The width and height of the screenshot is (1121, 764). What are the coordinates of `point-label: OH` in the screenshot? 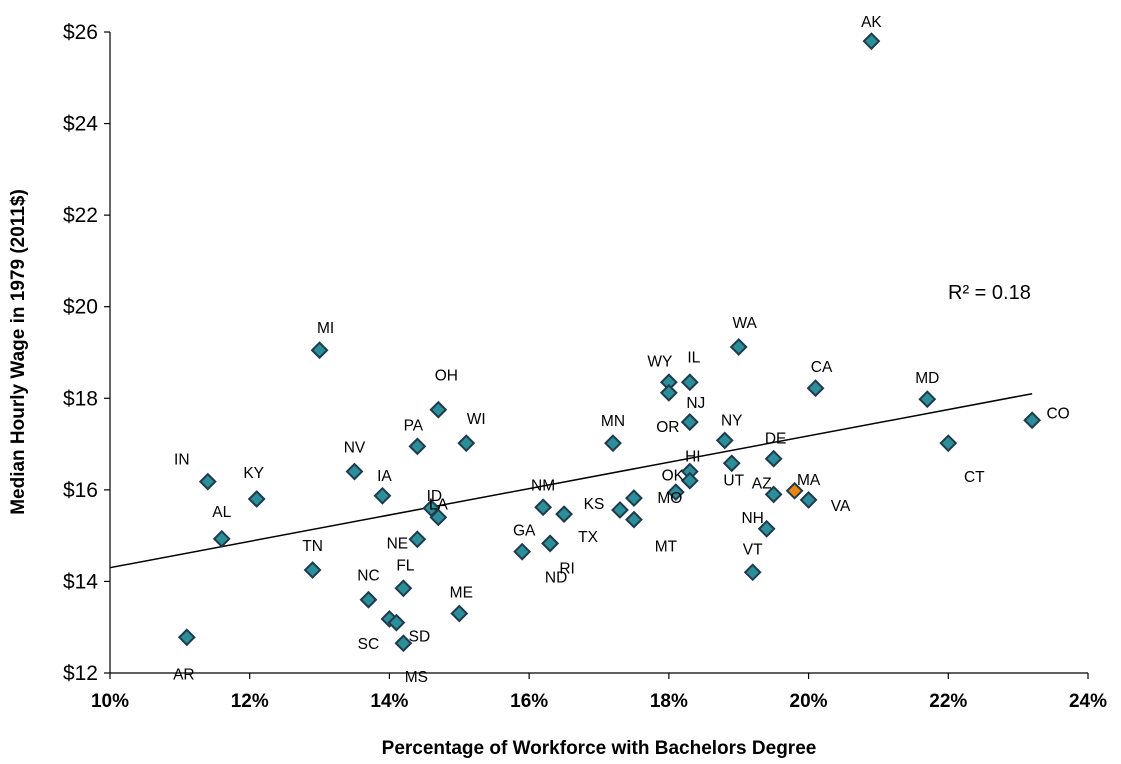 It's located at (446, 376).